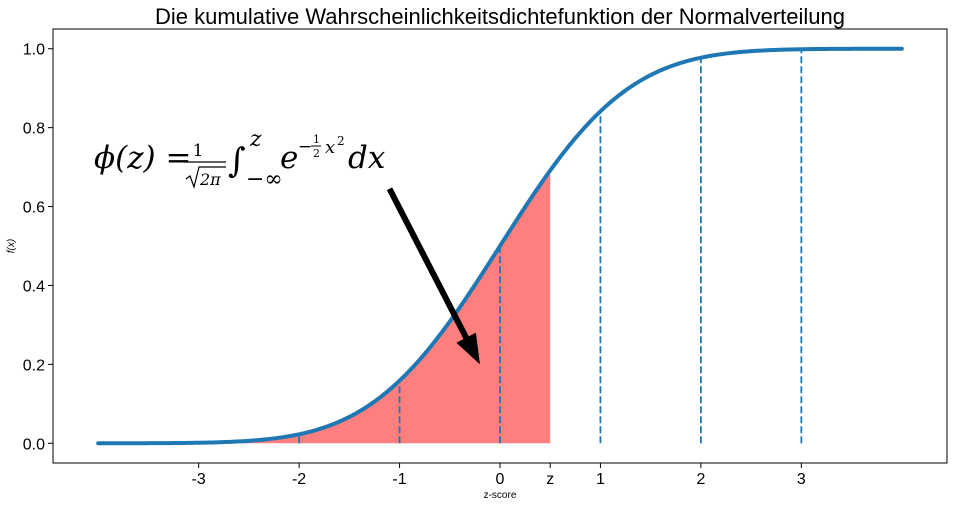 This screenshot has width=953, height=506. I want to click on y-tick-label: 0.4, so click(34, 286).